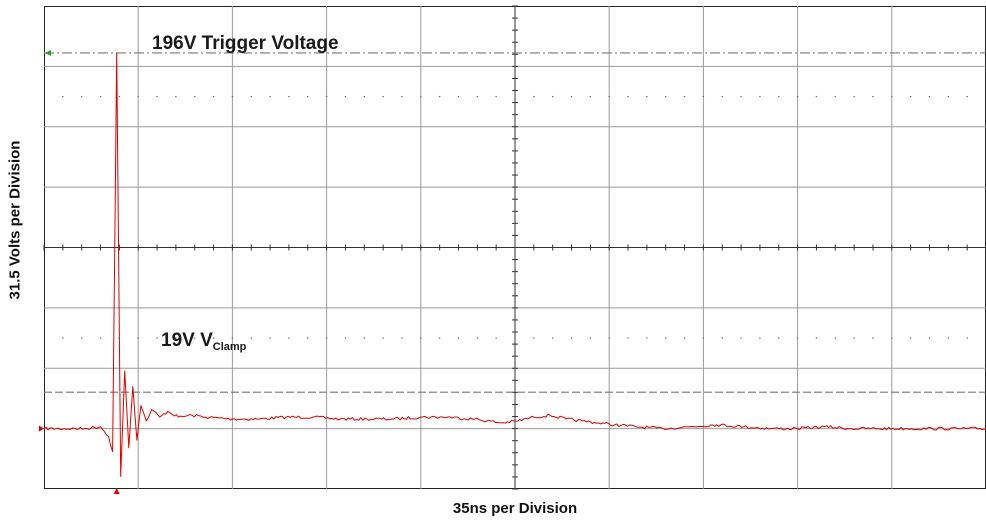 The width and height of the screenshot is (986, 532). I want to click on y-axis-label-container: 31.5 Volts per Division, so click(15, 220).